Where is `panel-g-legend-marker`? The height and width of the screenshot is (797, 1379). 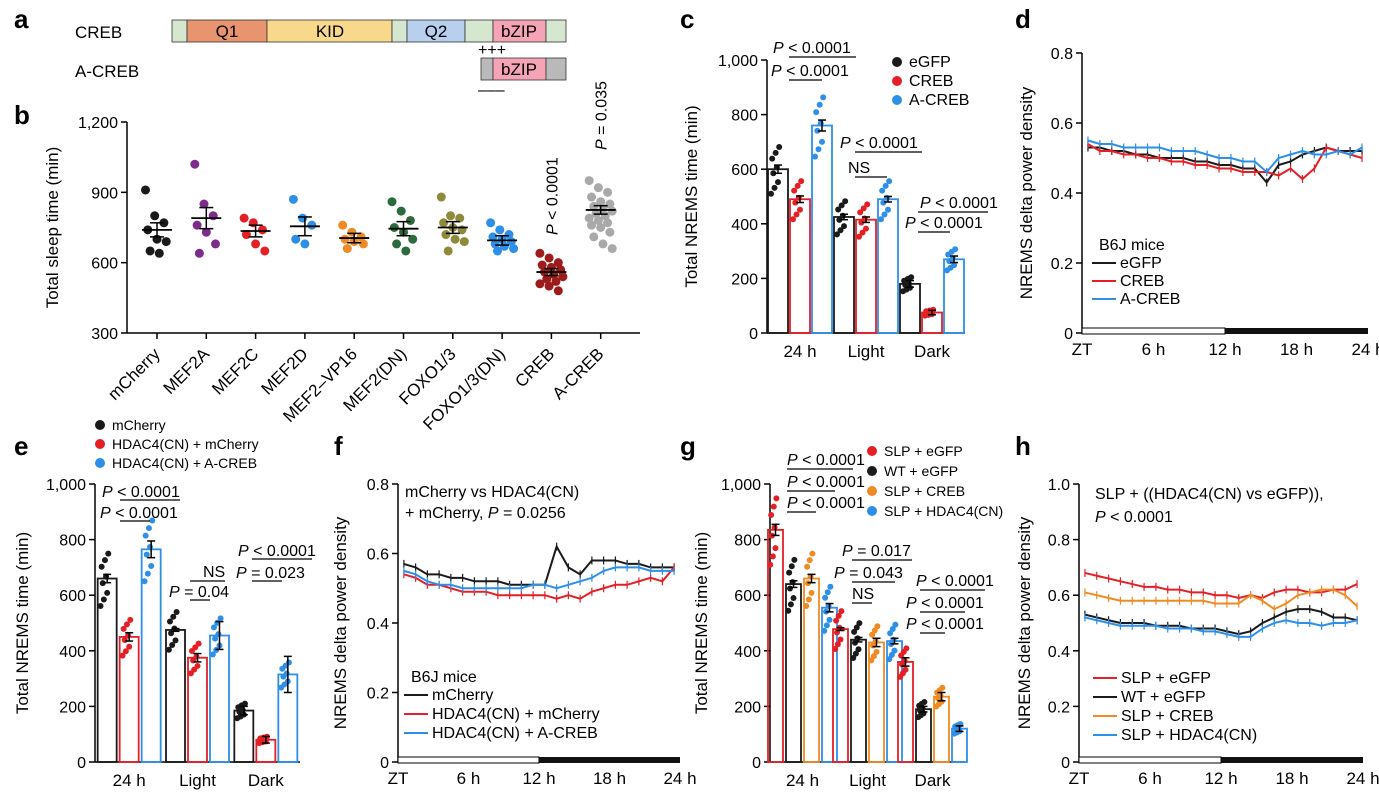
panel-g-legend-marker is located at coordinates (872, 471).